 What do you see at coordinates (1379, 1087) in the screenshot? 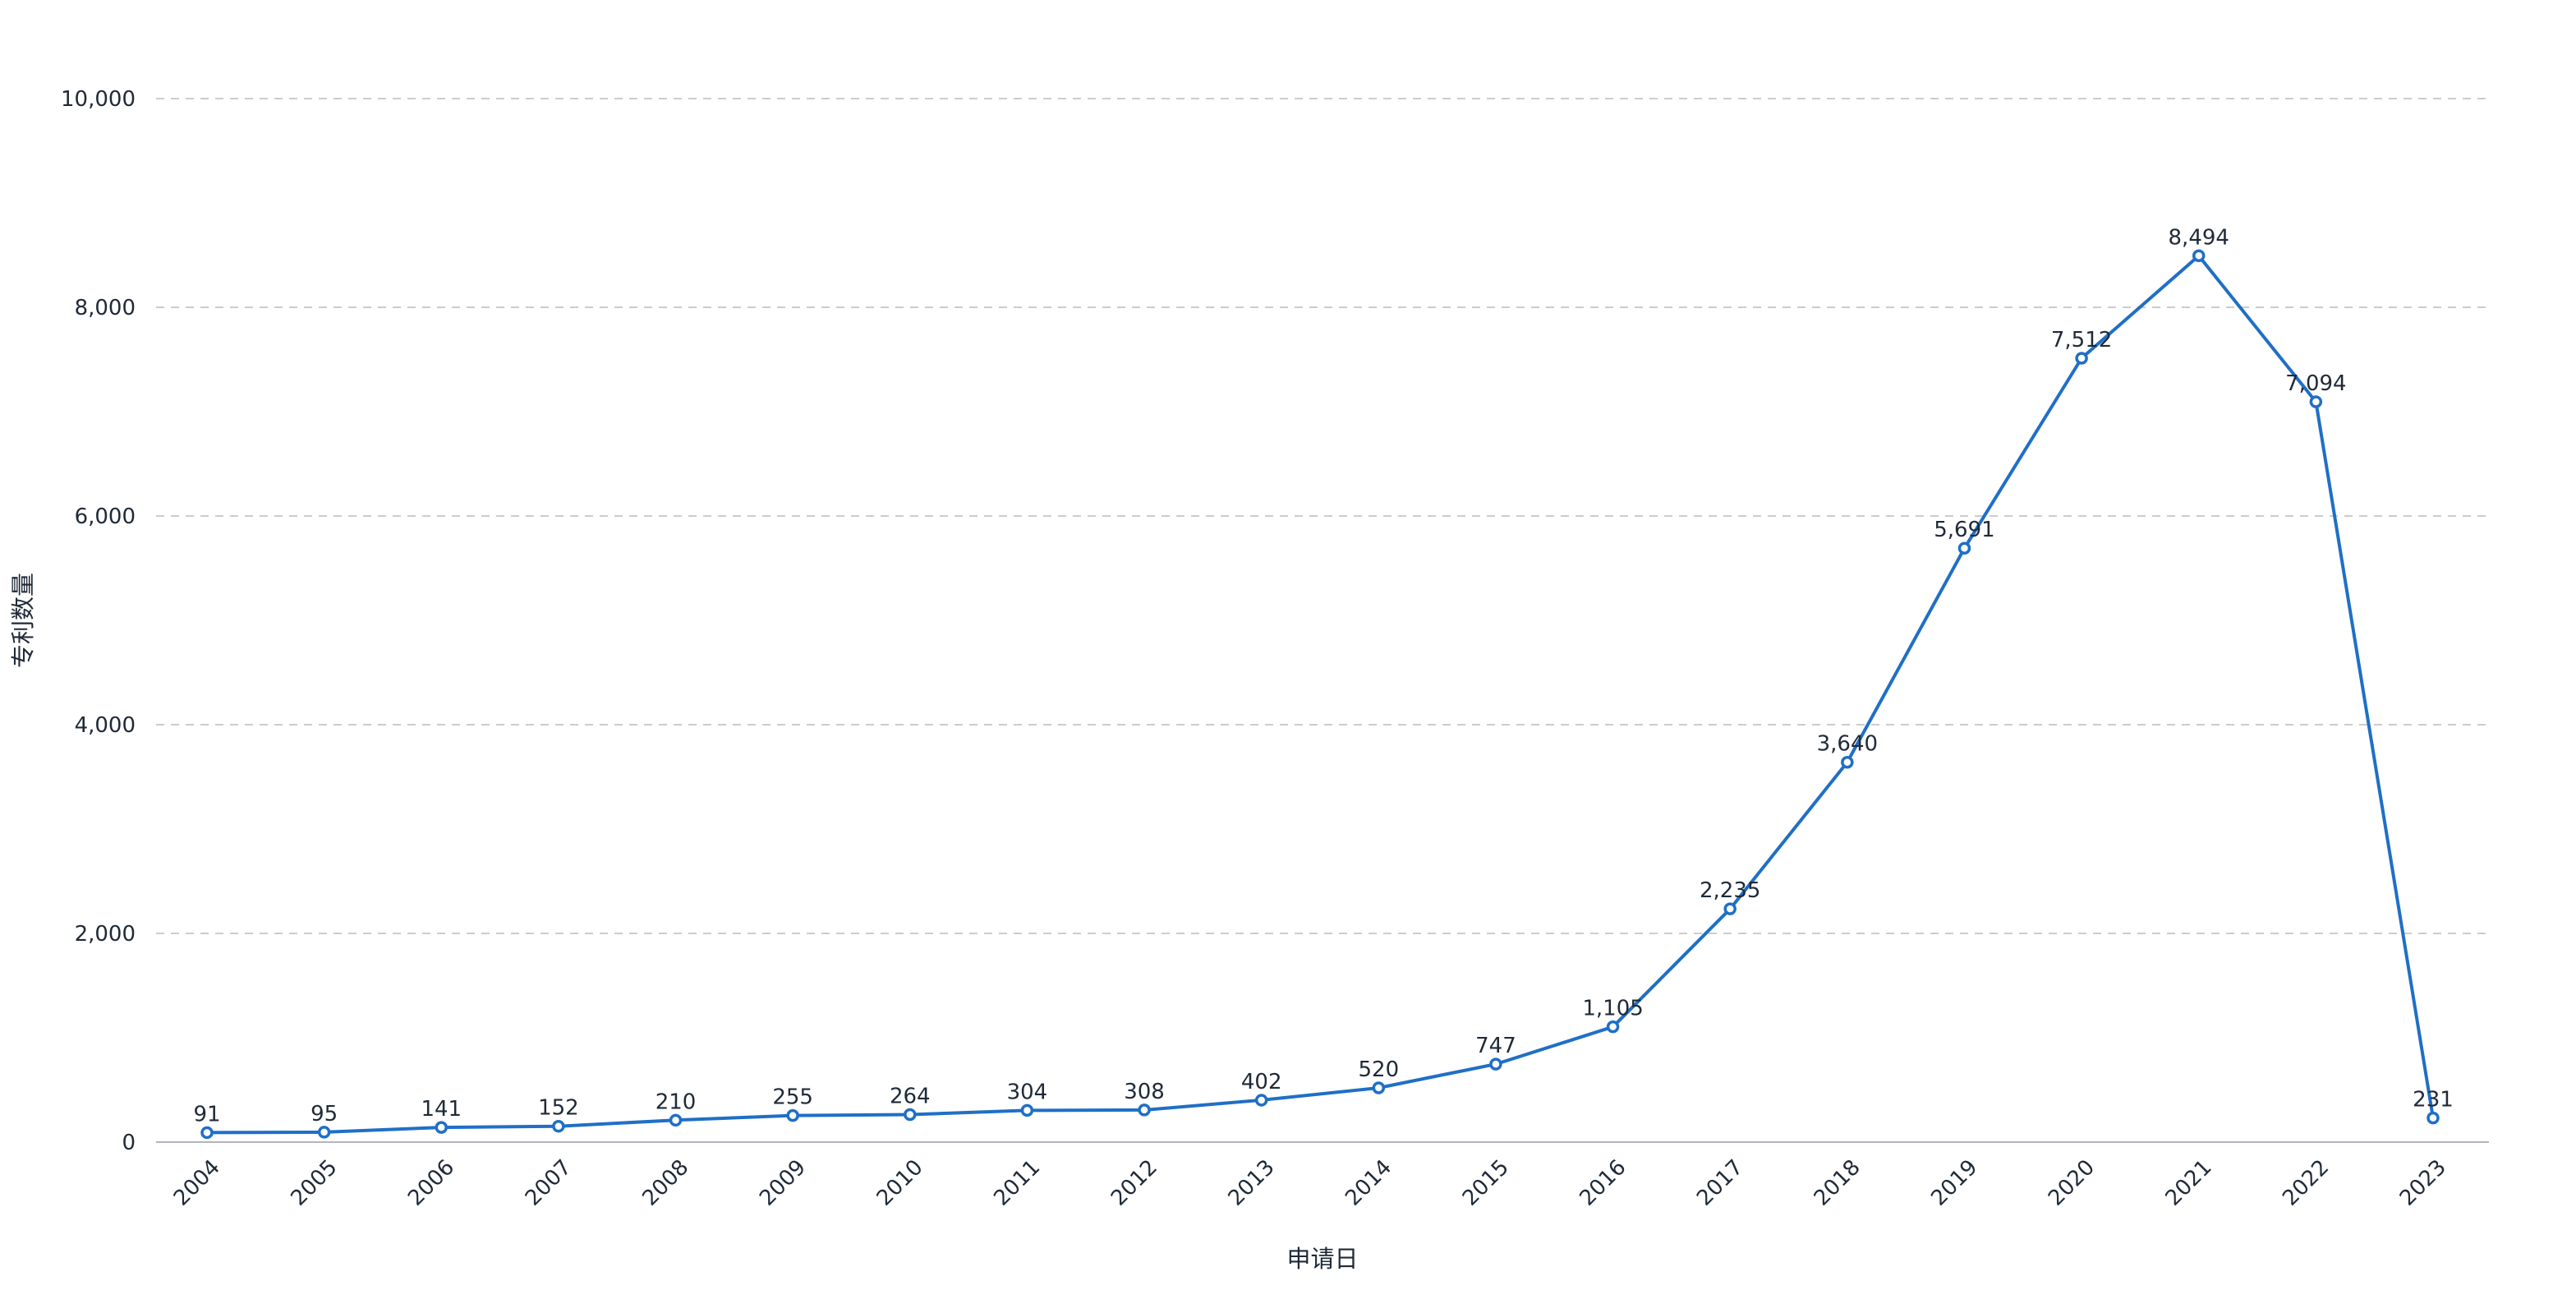
I see `data-point-2014` at bounding box center [1379, 1087].